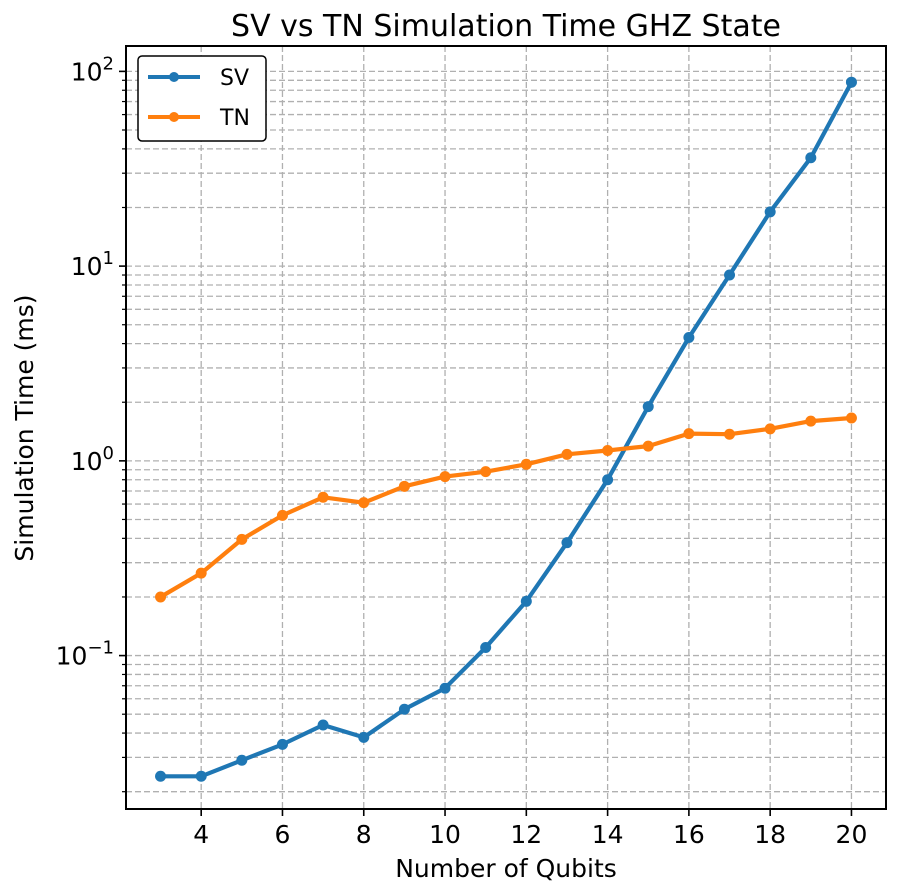 Image resolution: width=898 pixels, height=895 pixels. What do you see at coordinates (85, 654) in the screenshot?
I see `y-tick-label: 10⁻¹` at bounding box center [85, 654].